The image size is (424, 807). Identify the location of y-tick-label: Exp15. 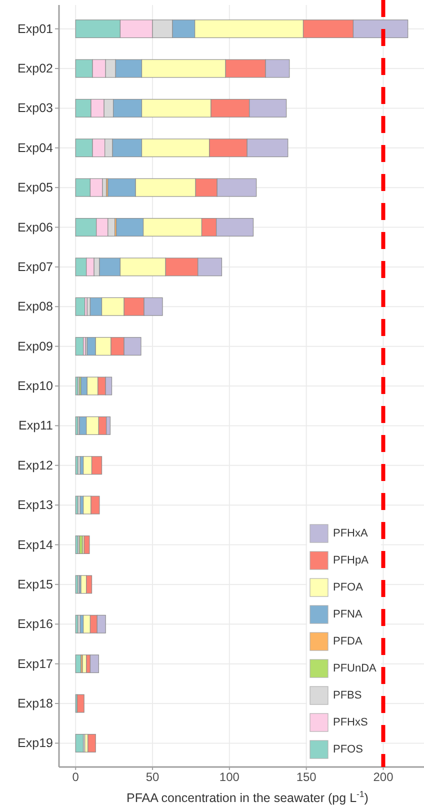
(36, 584).